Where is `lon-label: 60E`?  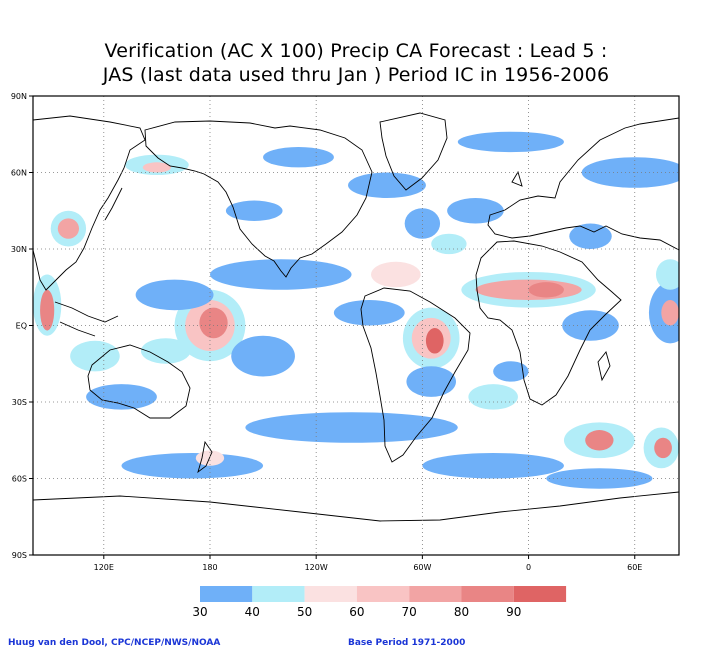 lon-label: 60E is located at coordinates (634, 567).